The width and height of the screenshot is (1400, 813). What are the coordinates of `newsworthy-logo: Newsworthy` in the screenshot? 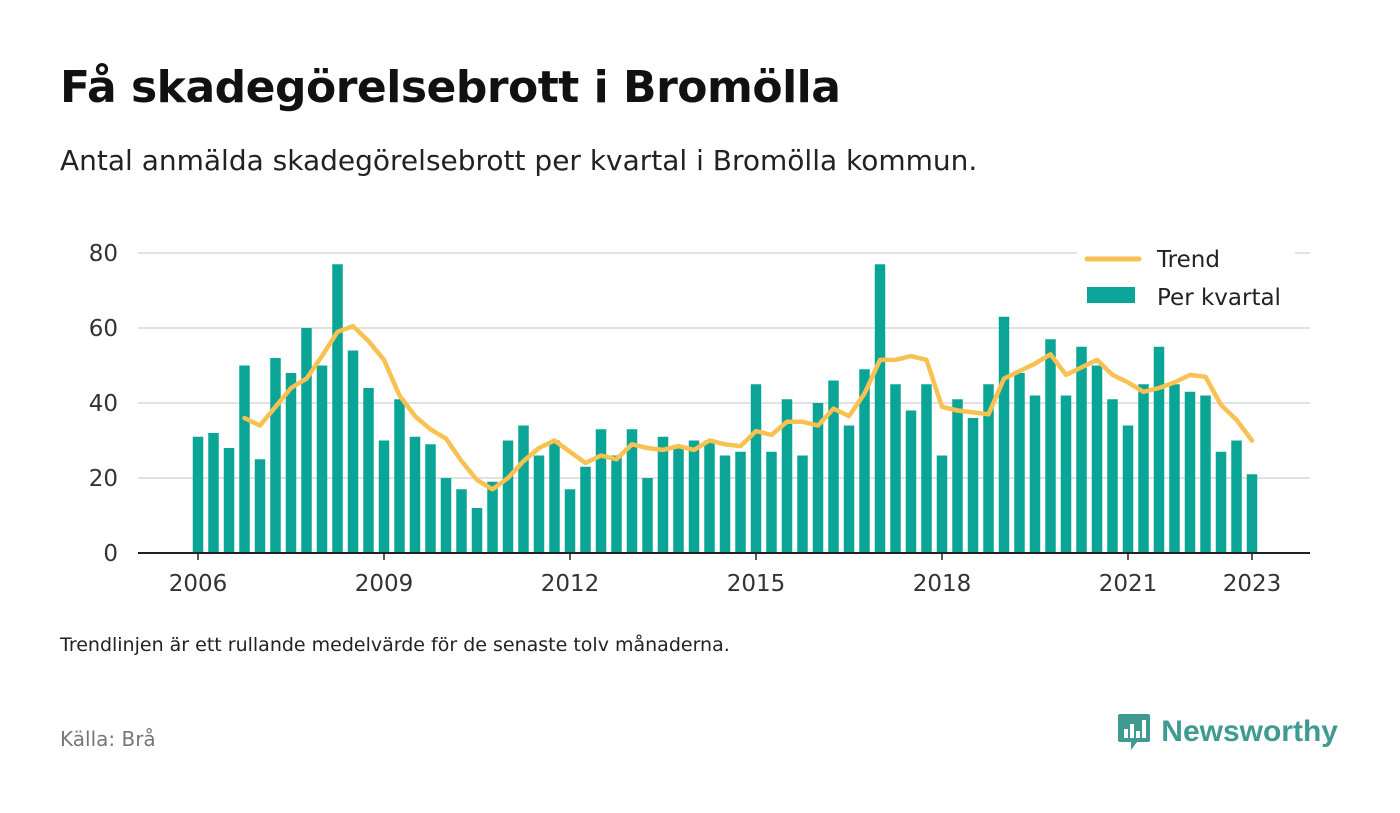 It's located at (1227, 732).